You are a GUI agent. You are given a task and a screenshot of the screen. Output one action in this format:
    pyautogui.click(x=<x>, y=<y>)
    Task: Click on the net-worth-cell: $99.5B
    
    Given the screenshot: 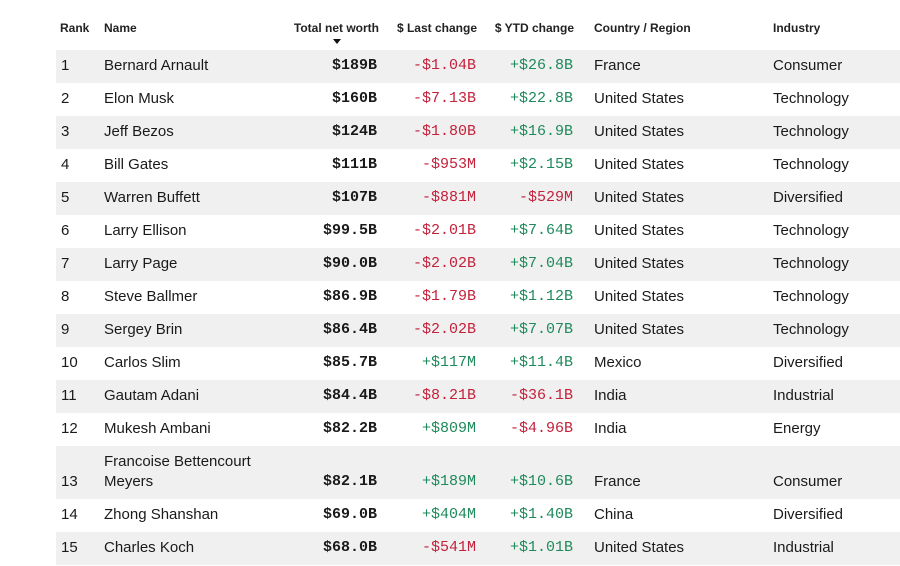 What is the action you would take?
    pyautogui.click(x=349, y=230)
    